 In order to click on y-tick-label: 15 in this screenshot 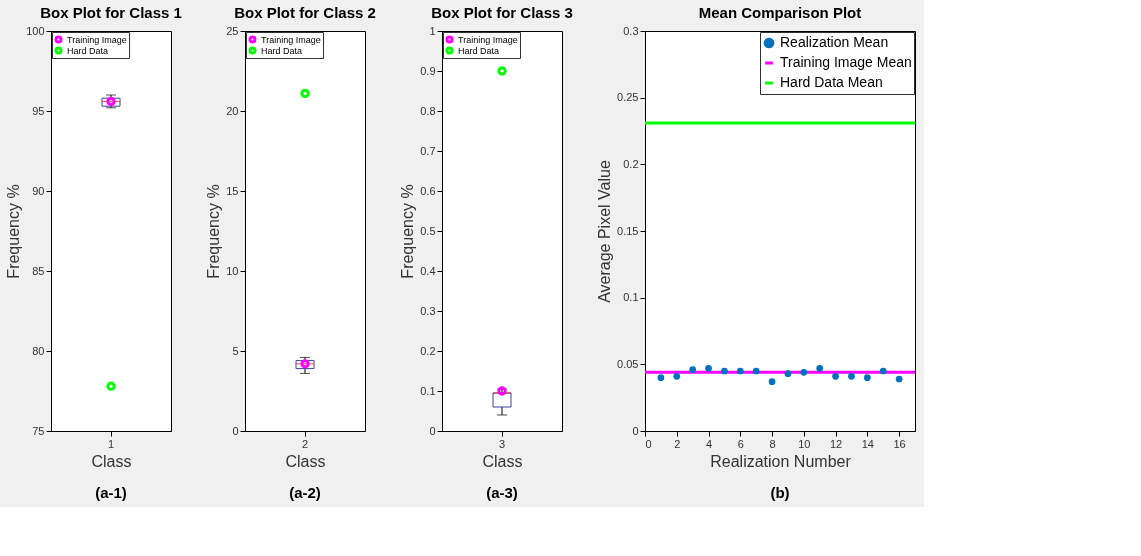, I will do `click(232, 190)`.